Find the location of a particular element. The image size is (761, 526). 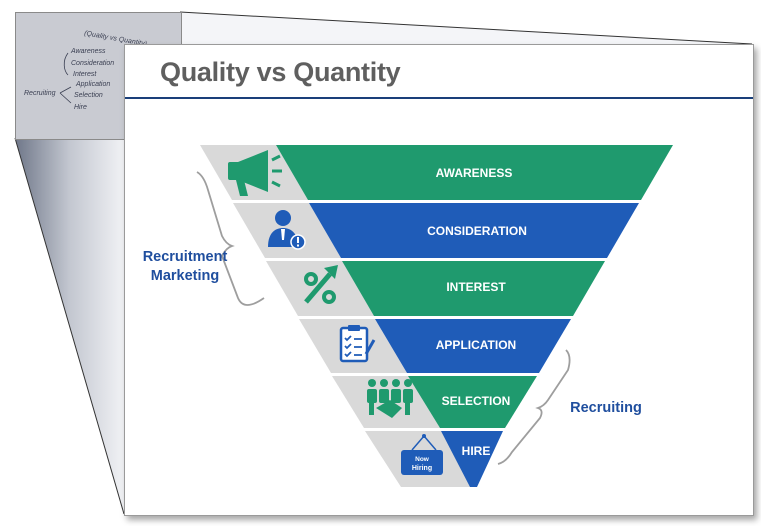

handshake-group-icon is located at coordinates (390, 398).